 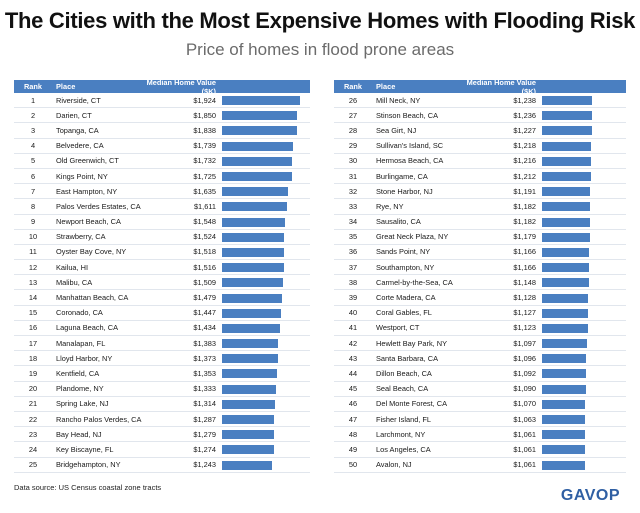 I want to click on value-label: $1,182, so click(x=524, y=206).